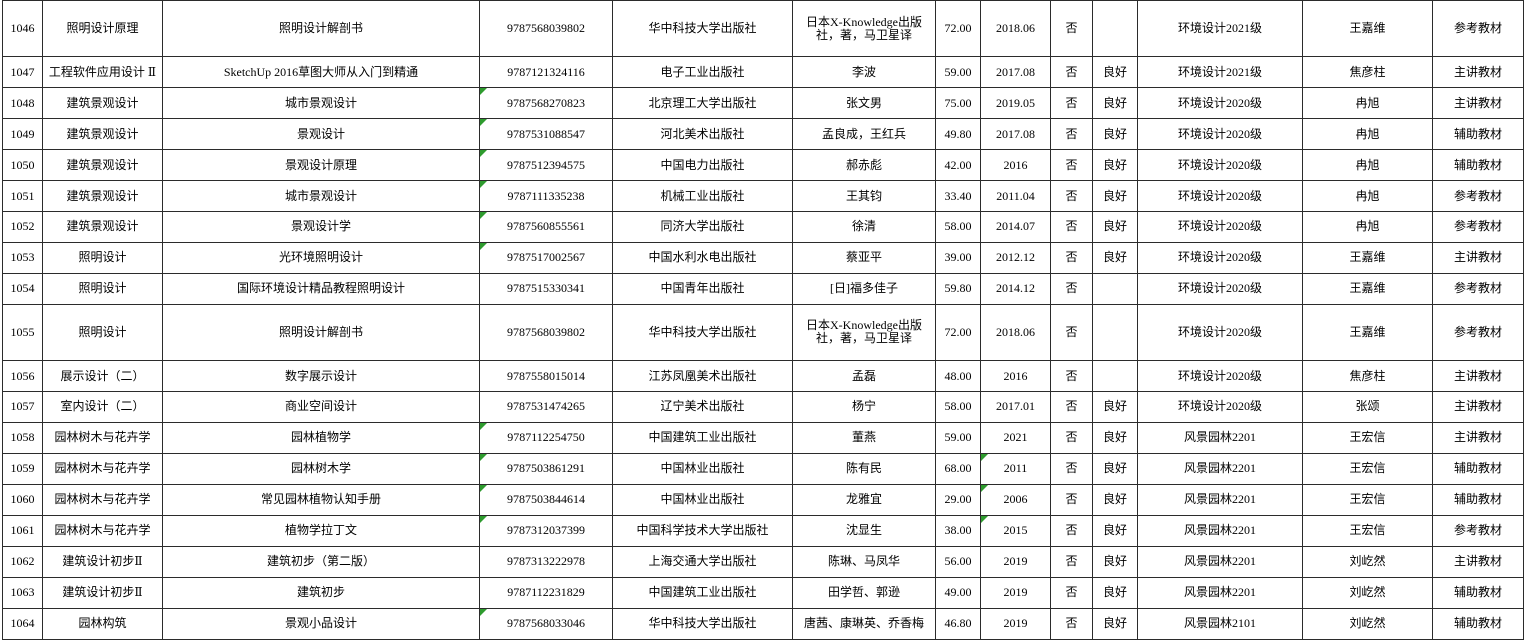 The height and width of the screenshot is (640, 1524). I want to click on cell-isbn: 9787568039802, so click(546, 332).